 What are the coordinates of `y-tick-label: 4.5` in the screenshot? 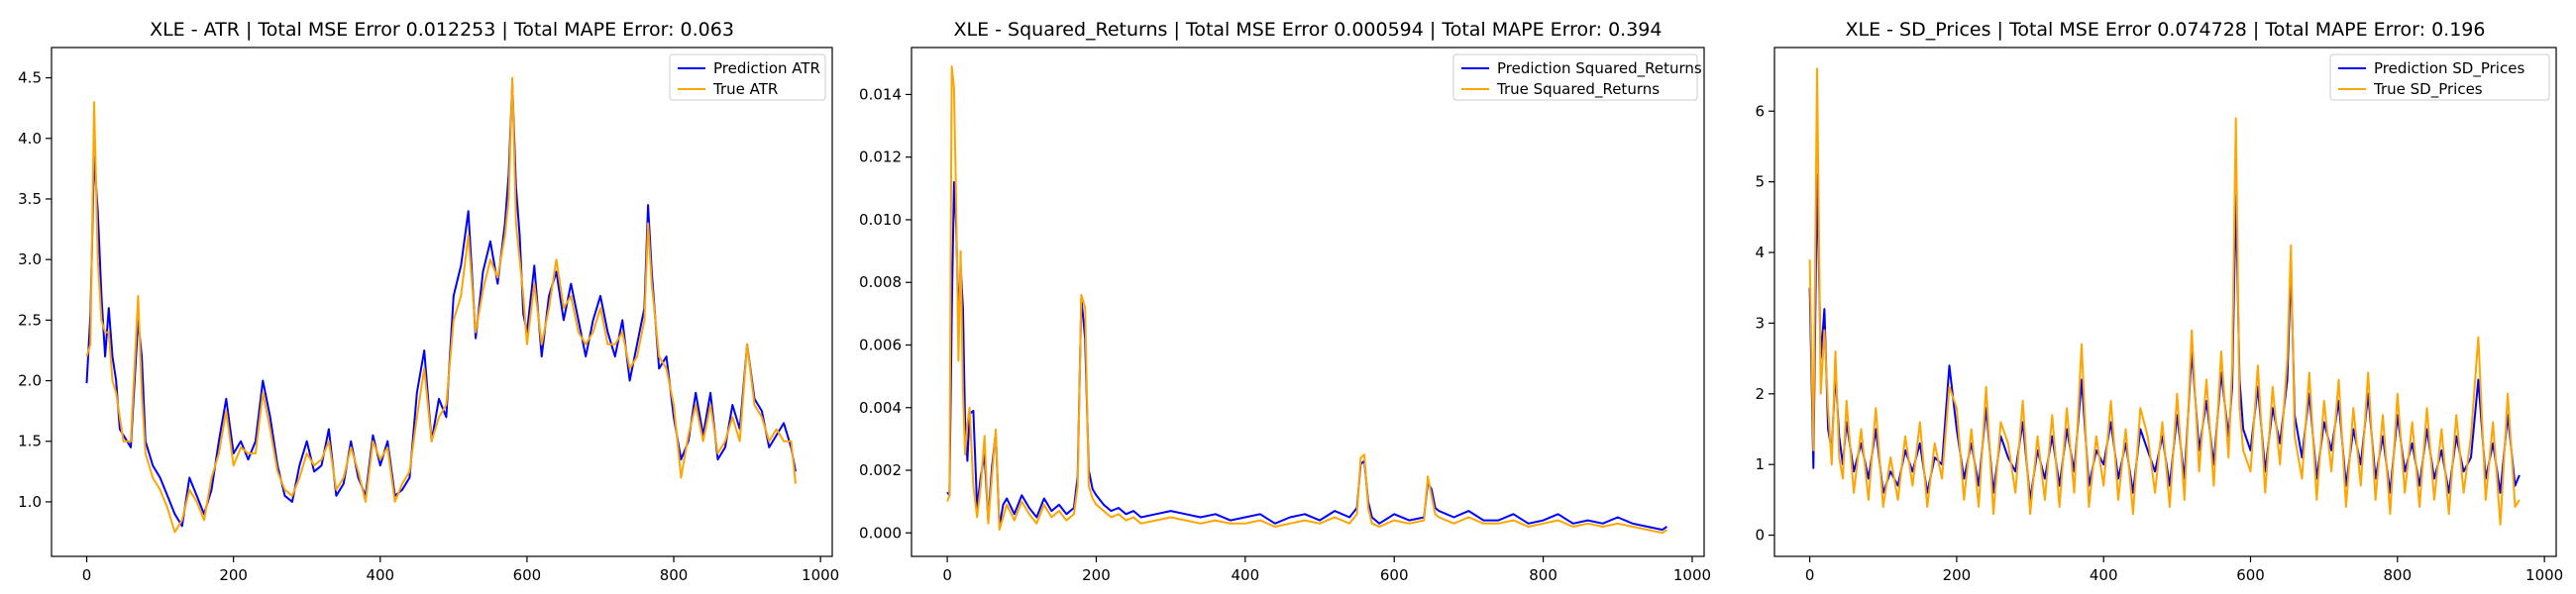 It's located at (30, 78).